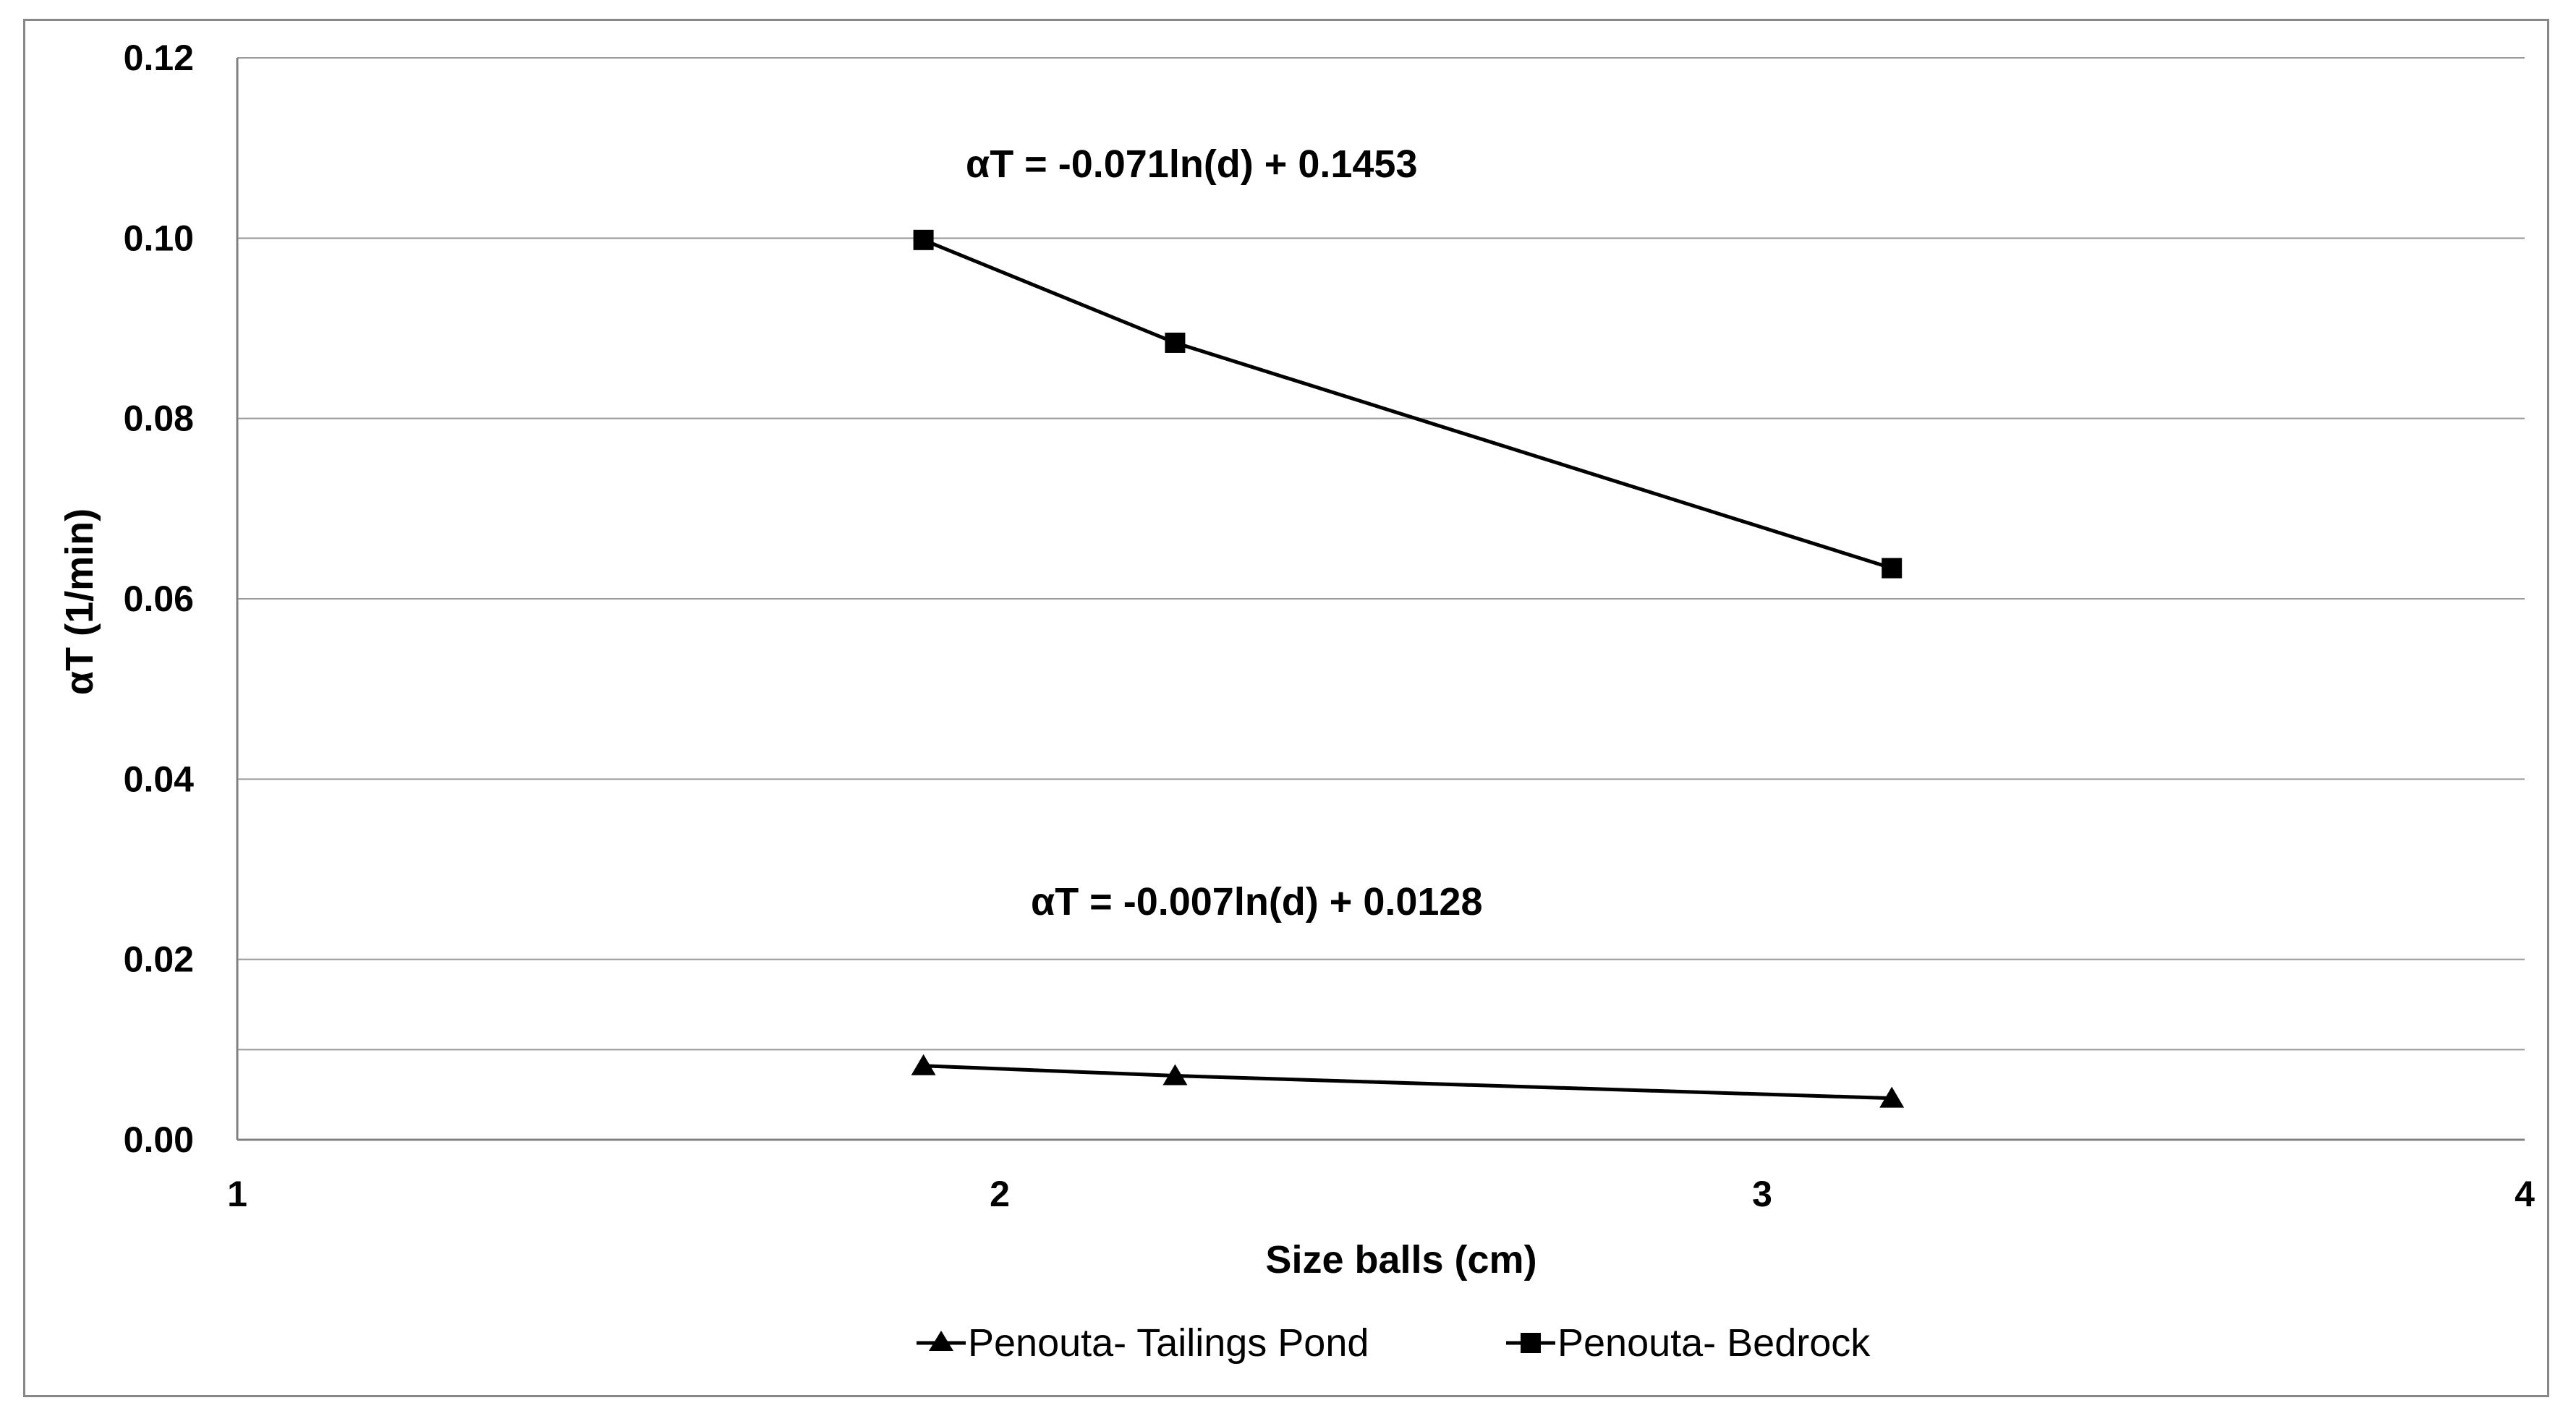 The height and width of the screenshot is (1416, 2576). I want to click on x-tick-labels: 1 2 3 4, so click(1381, 1194).